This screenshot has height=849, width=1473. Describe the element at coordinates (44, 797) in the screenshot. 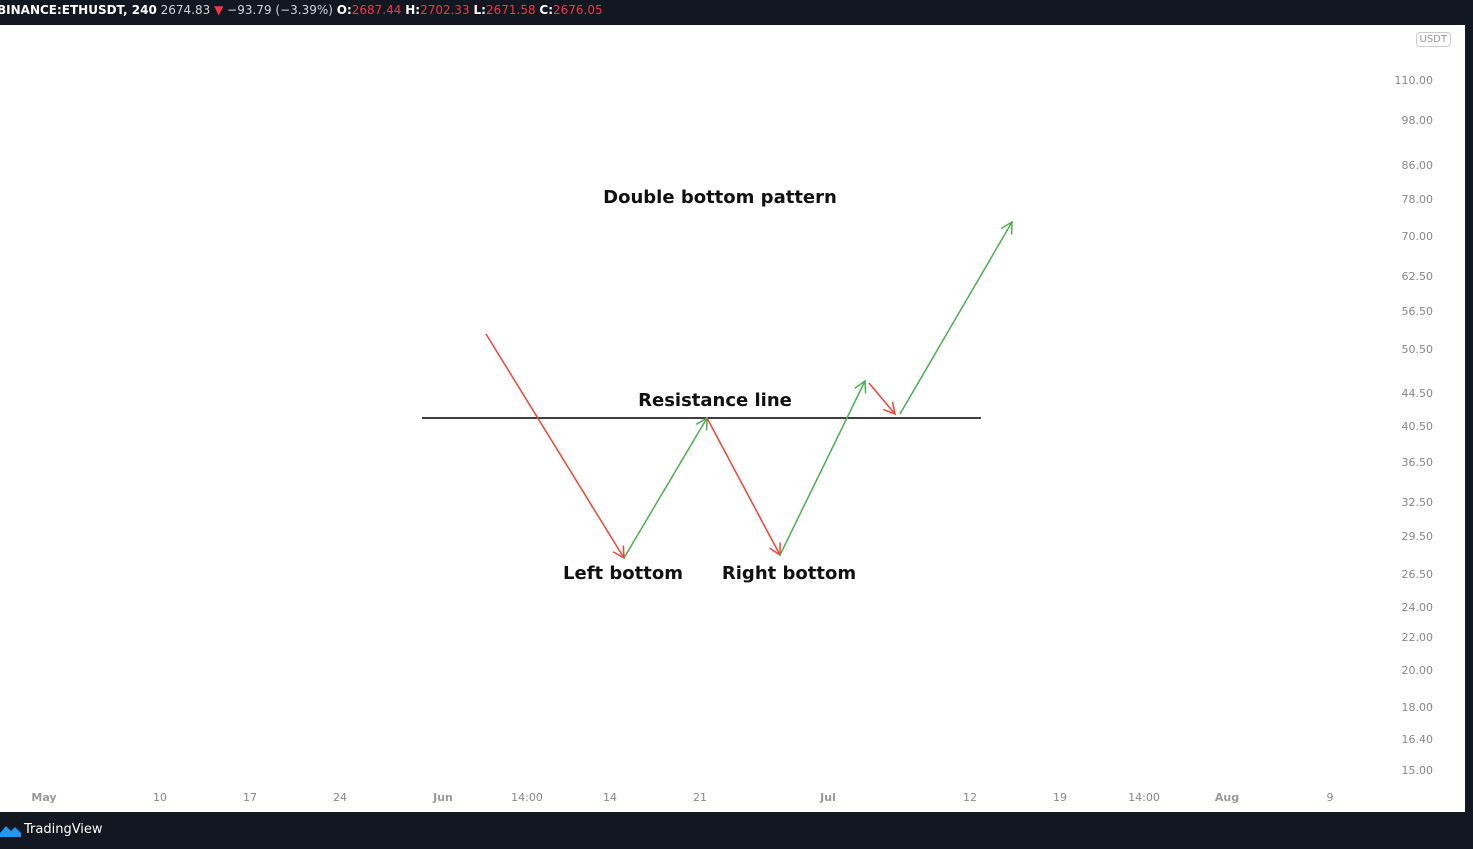

I see `time-label: May` at that location.